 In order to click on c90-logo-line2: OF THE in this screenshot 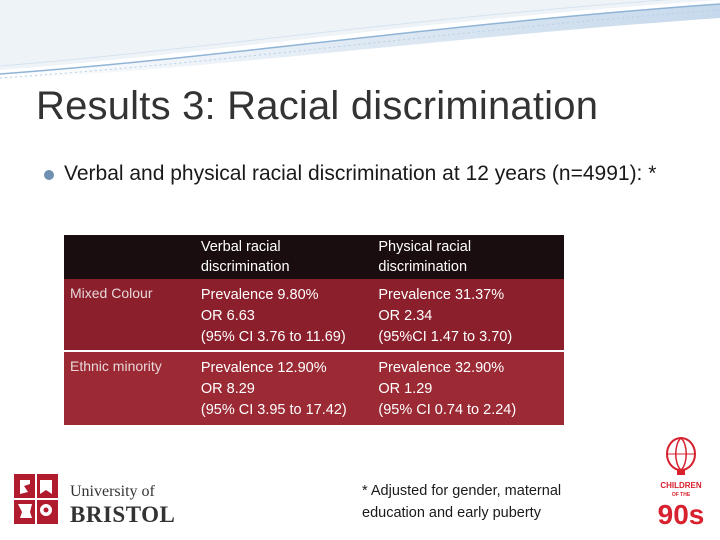, I will do `click(681, 495)`.